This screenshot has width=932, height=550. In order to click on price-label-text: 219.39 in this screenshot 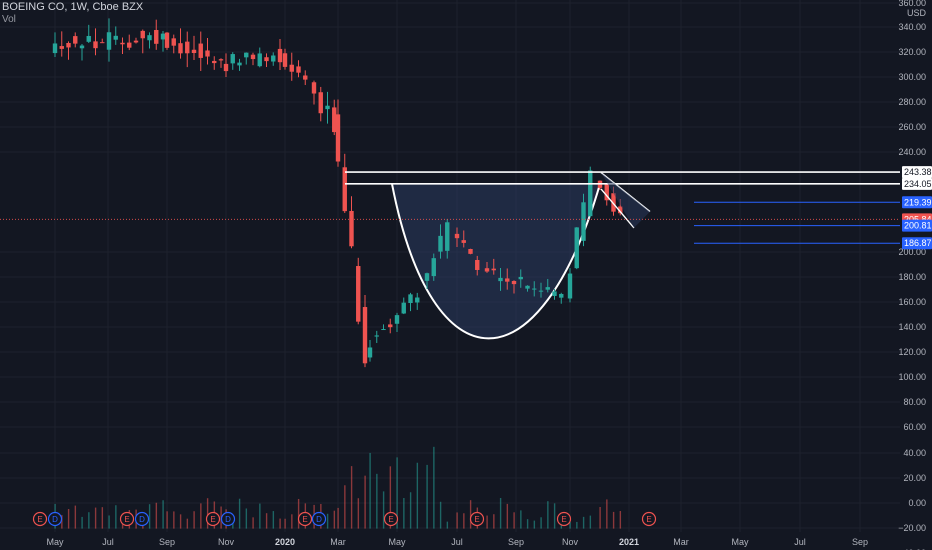, I will do `click(918, 202)`.